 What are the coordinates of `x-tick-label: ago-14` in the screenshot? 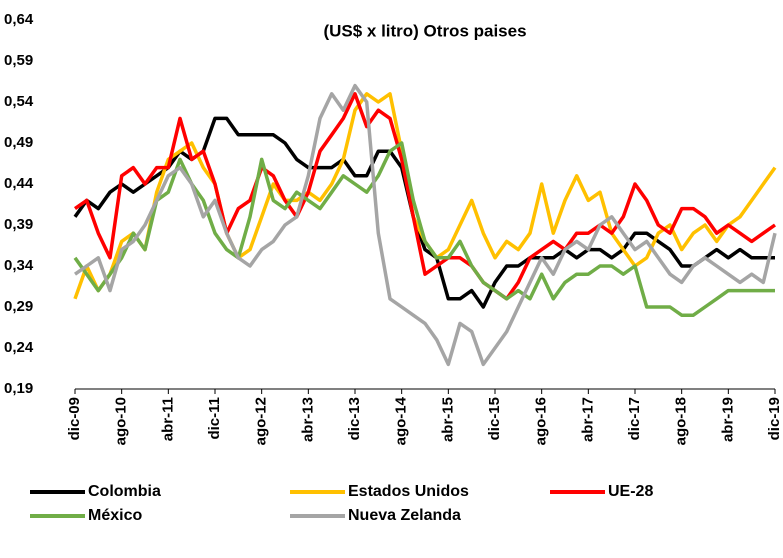 It's located at (401, 420).